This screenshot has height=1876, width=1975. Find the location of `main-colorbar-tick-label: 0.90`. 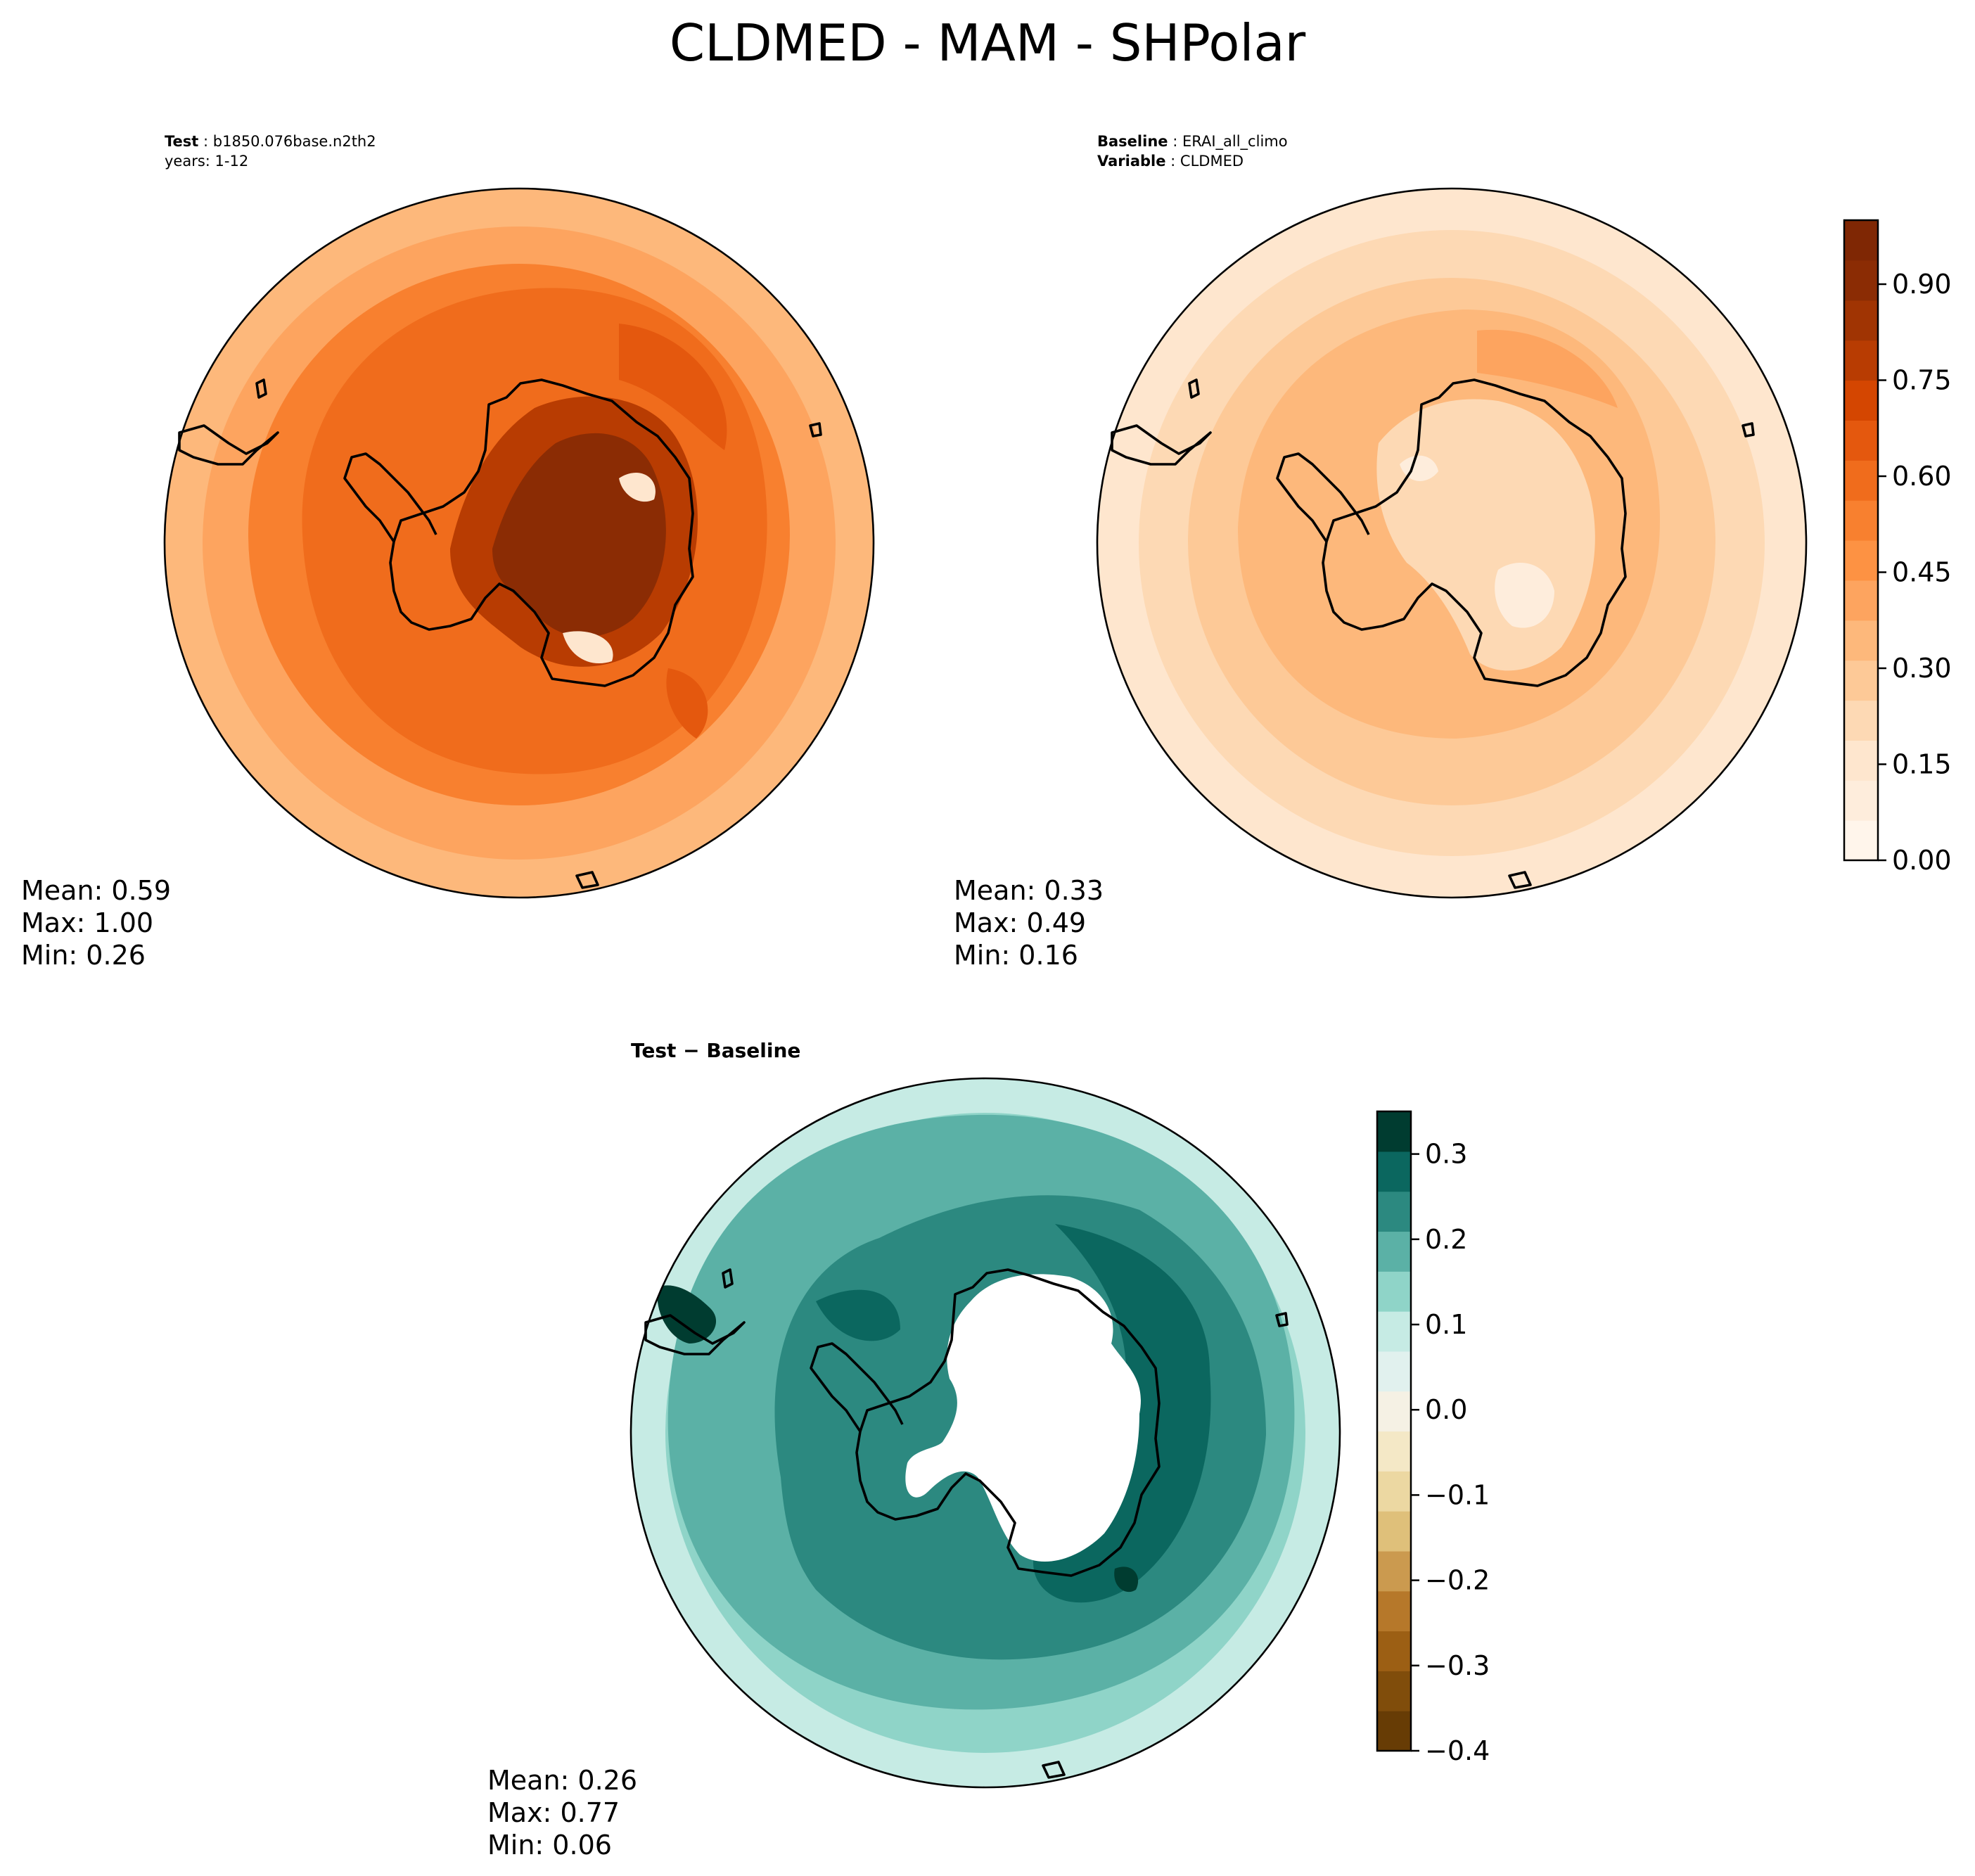

main-colorbar-tick-label: 0.90 is located at coordinates (1922, 284).